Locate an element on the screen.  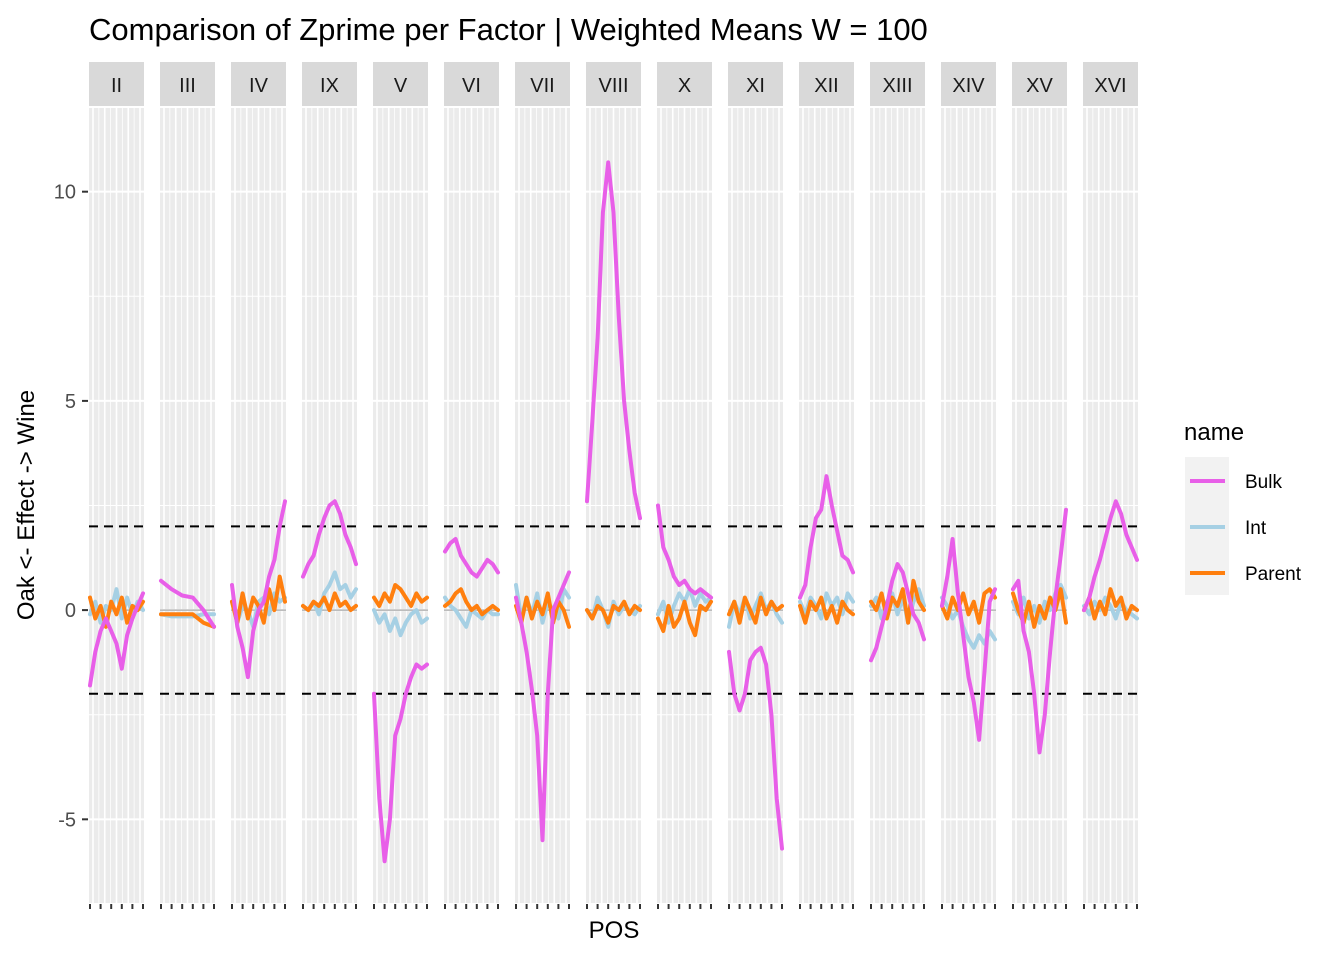
y-tick-label: -5 is located at coordinates (67, 820).